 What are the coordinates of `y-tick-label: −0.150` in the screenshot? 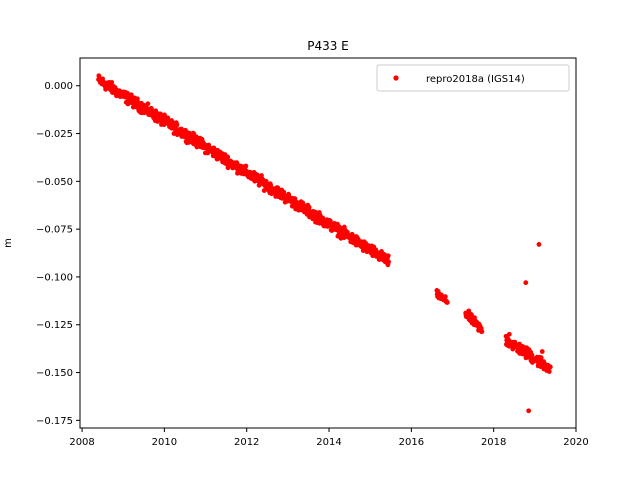 It's located at (54, 373).